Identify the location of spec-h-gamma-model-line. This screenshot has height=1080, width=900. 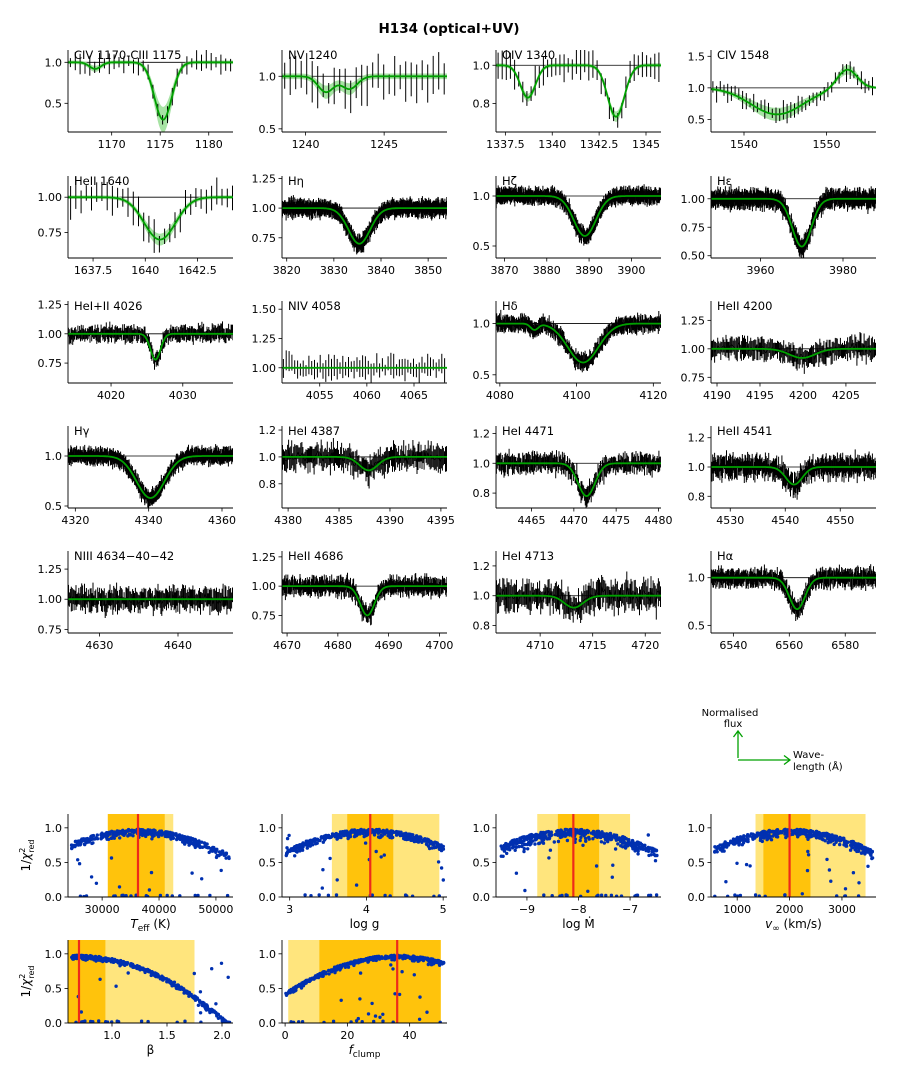
(150, 477).